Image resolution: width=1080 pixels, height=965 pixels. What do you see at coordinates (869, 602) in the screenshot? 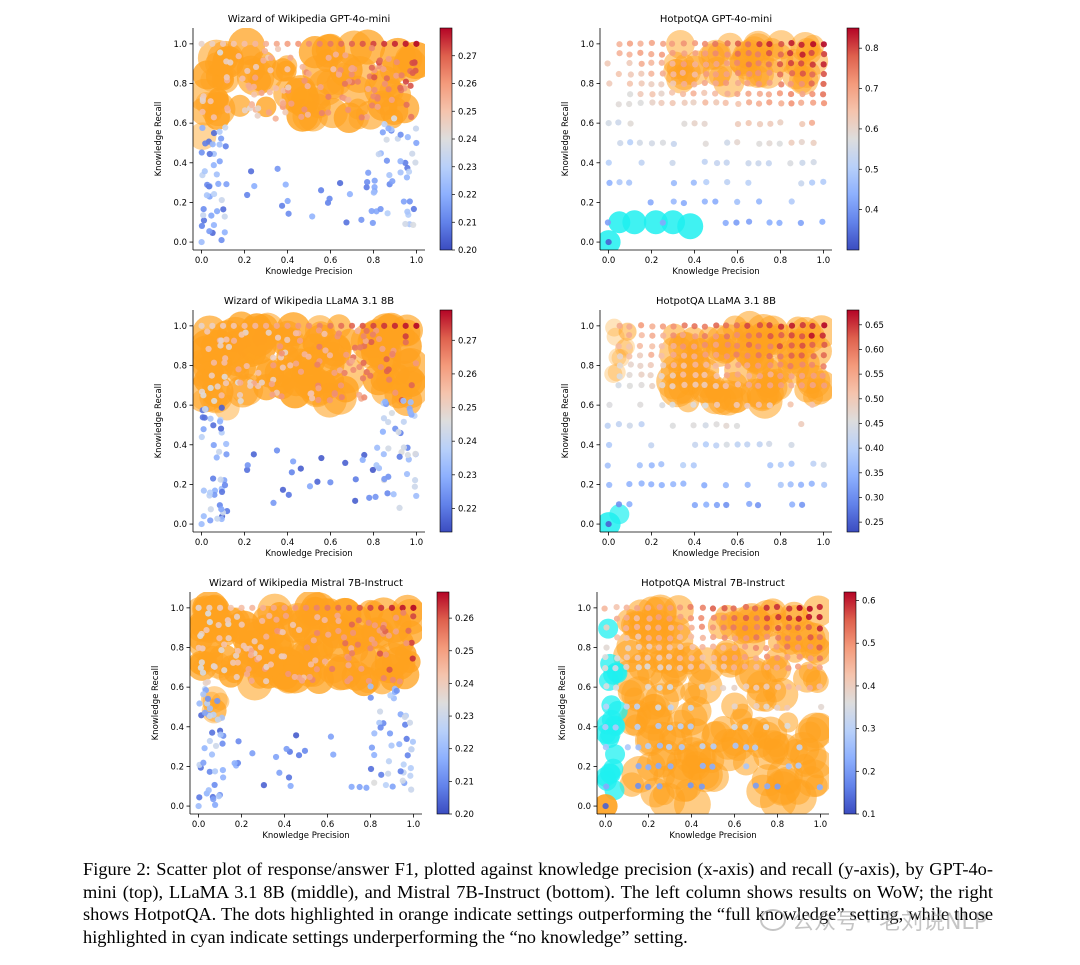
I see `colorbar-tick-label: 0.6` at bounding box center [869, 602].